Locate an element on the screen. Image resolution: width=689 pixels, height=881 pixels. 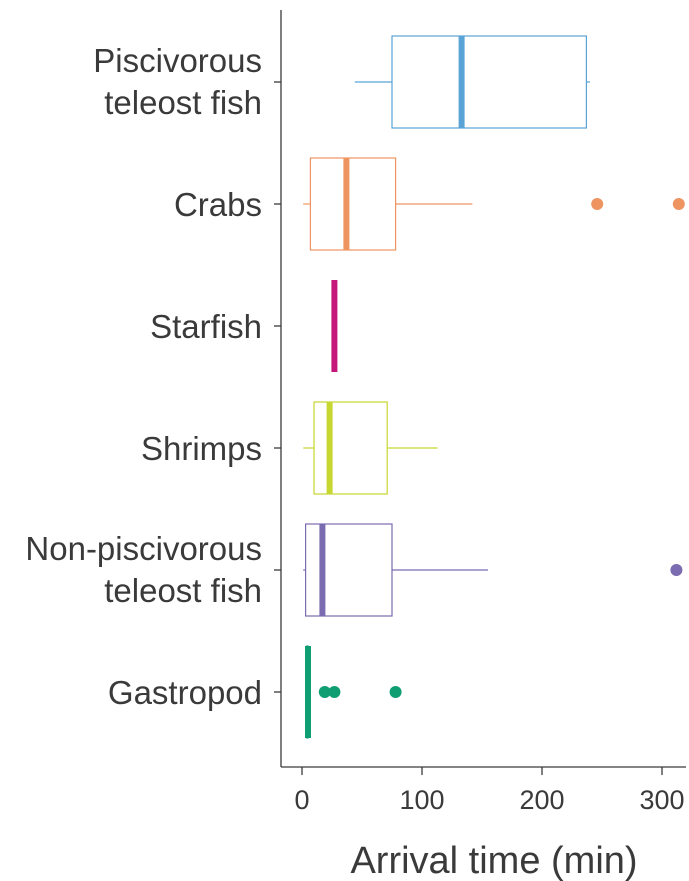
x-tick-label-100: 100 is located at coordinates (421, 800).